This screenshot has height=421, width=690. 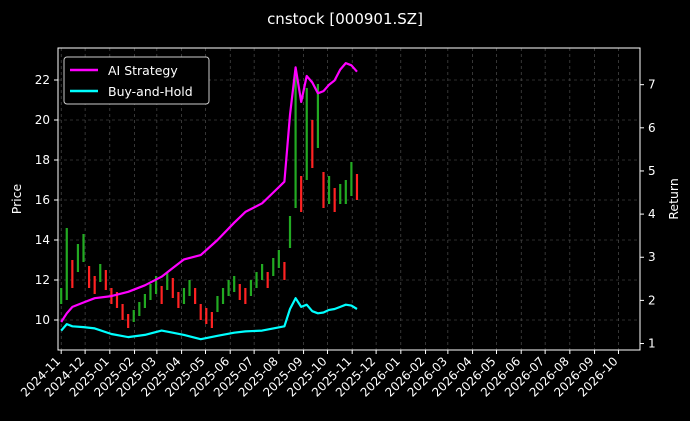 What do you see at coordinates (42, 80) in the screenshot?
I see `y-left-tick-label: 22` at bounding box center [42, 80].